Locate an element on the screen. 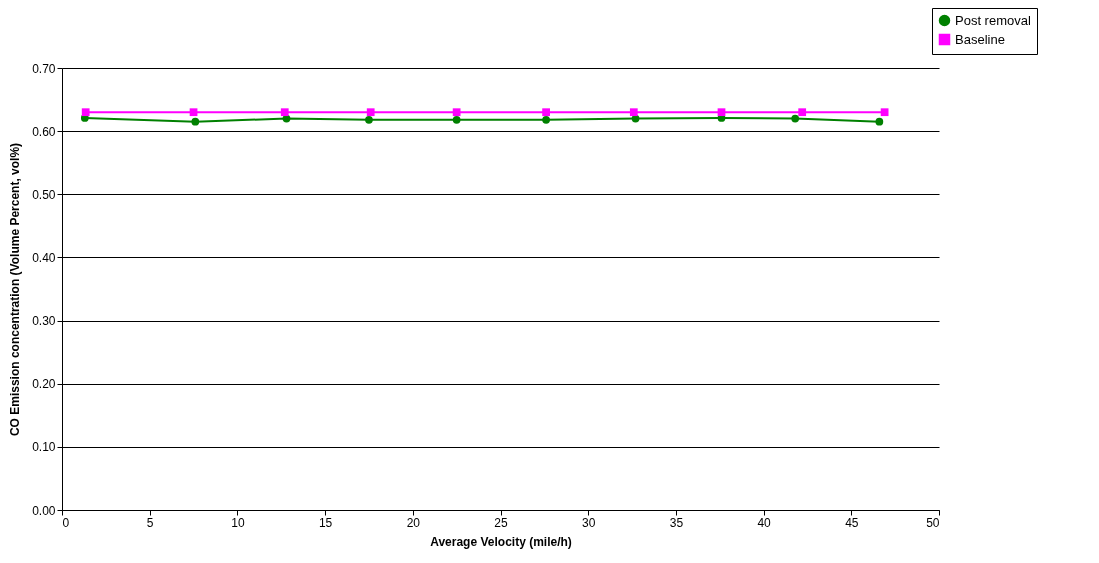 The image size is (1099, 563). y-axis-title: CO Emission concentration (Volume Percent, vol%) is located at coordinates (15, 289).